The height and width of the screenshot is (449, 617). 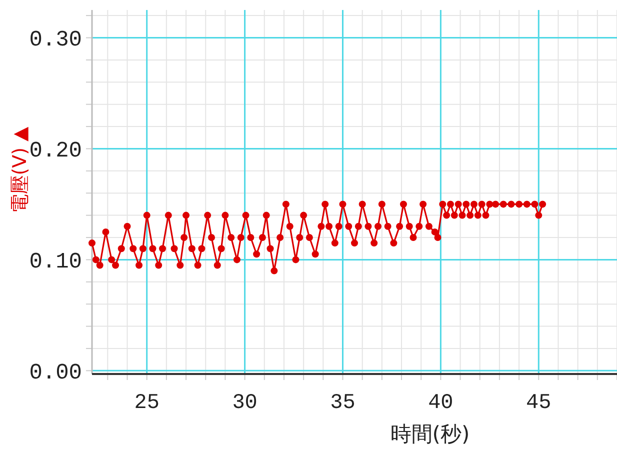 I want to click on y-tick-label: 0.00, so click(x=55, y=373).